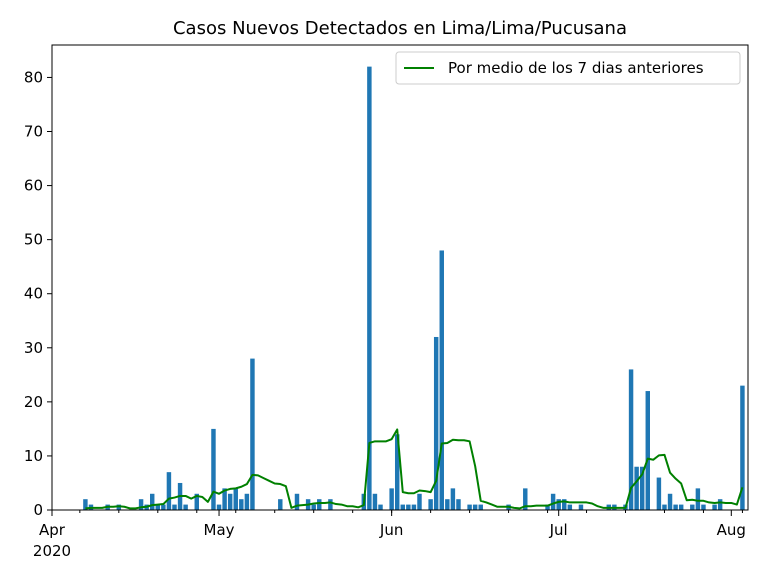 Image resolution: width=768 pixels, height=576 pixels. What do you see at coordinates (33, 294) in the screenshot?
I see `y-tick-label: 40` at bounding box center [33, 294].